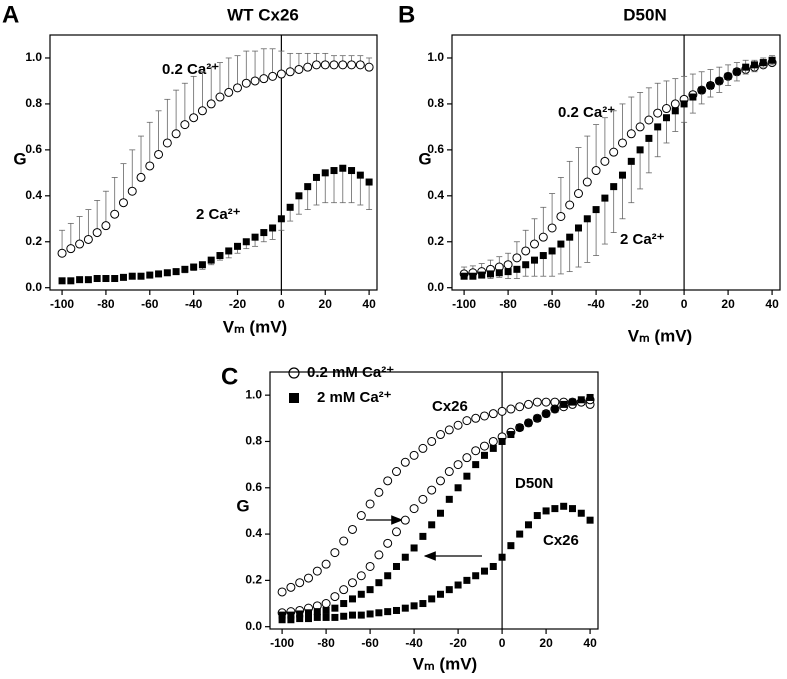 The height and width of the screenshot is (679, 787). I want to click on chart-title: D50N, so click(644, 14).